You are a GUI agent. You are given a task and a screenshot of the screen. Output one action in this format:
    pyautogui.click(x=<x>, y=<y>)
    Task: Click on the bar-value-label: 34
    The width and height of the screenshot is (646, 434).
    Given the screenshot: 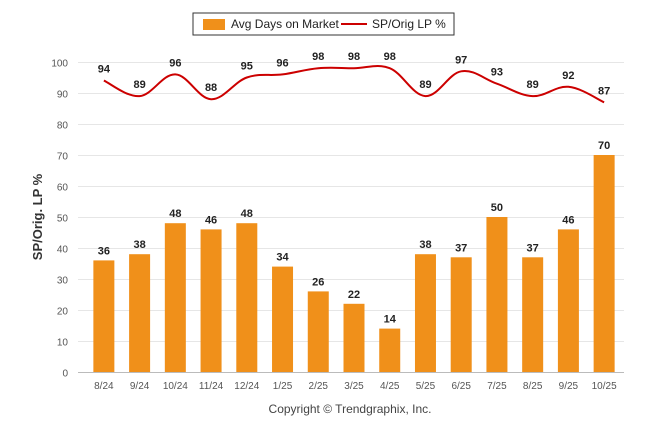 What is the action you would take?
    pyautogui.click(x=282, y=258)
    